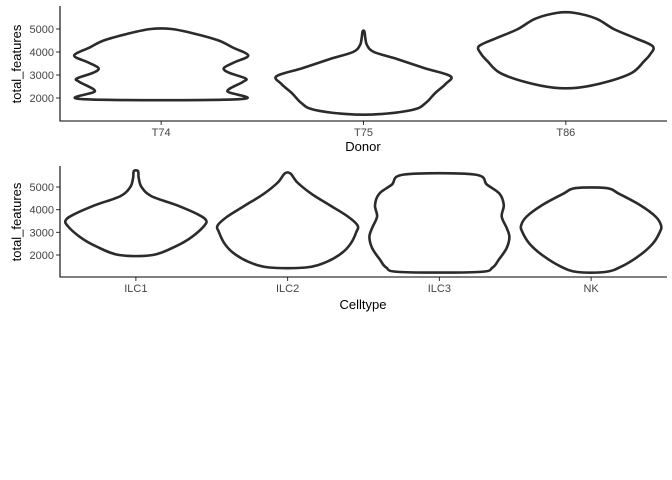 This screenshot has width=672, height=480. Describe the element at coordinates (287, 289) in the screenshot. I see `x-tick-label-ILC2: ILC2` at that location.